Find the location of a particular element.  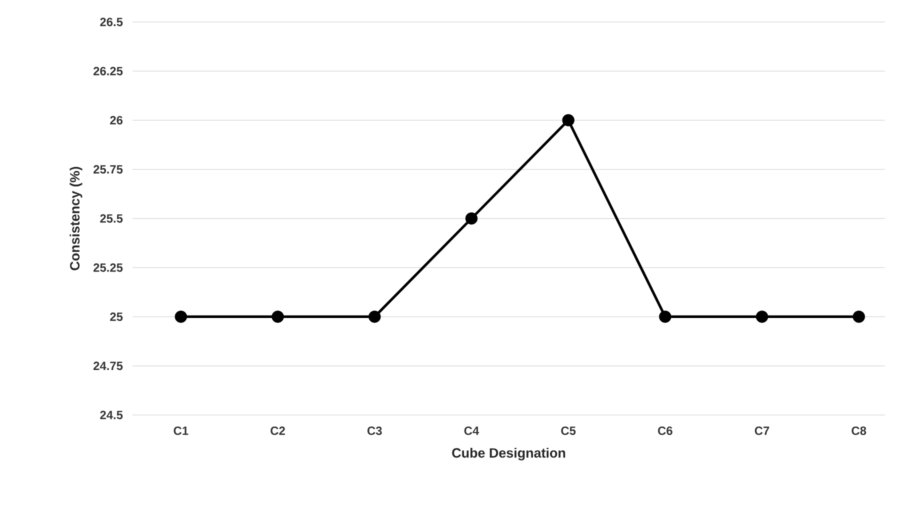

y-tick-label: 26 is located at coordinates (116, 120).